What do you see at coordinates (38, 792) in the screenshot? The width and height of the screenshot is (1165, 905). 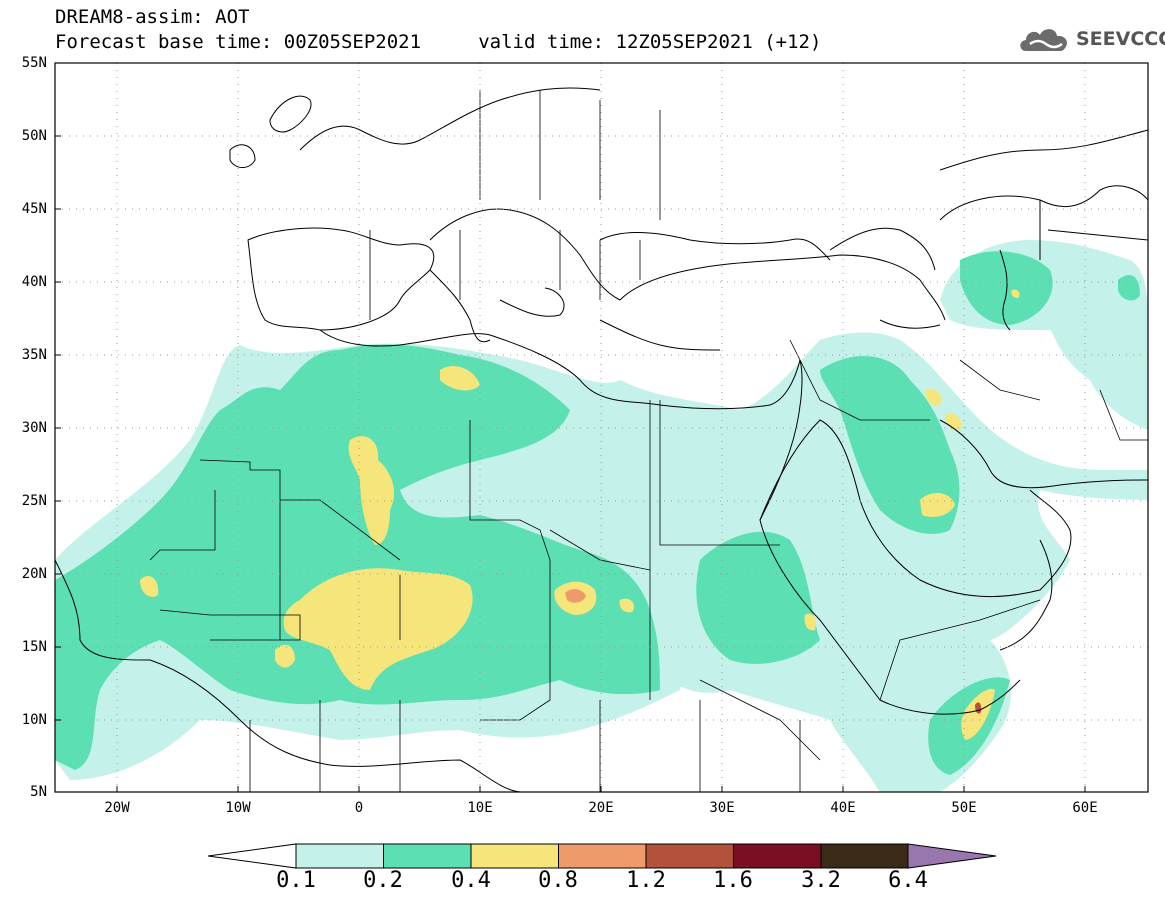 I see `lat-label: 5N` at bounding box center [38, 792].